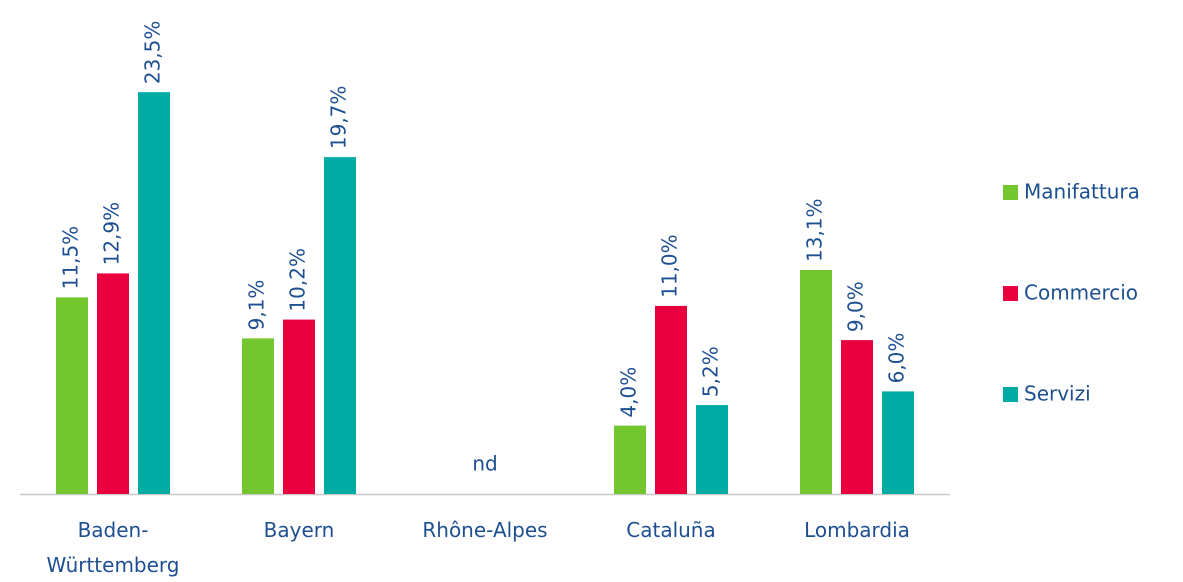 This screenshot has width=1183, height=582. Describe the element at coordinates (339, 118) in the screenshot. I see `data-label: 19,7%` at that location.